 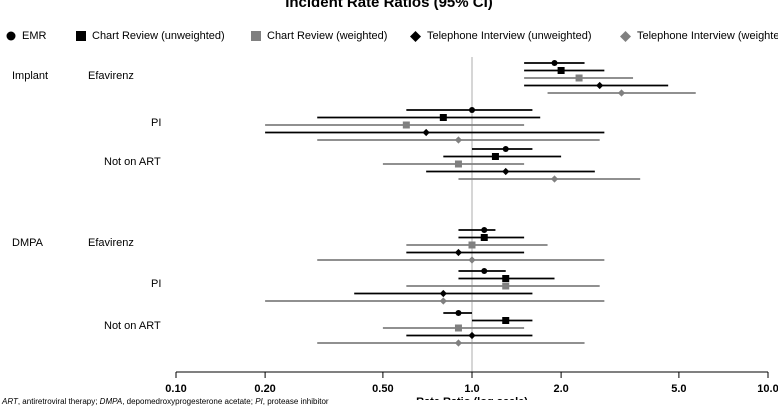 I want to click on group-label: Implant, so click(x=30, y=76).